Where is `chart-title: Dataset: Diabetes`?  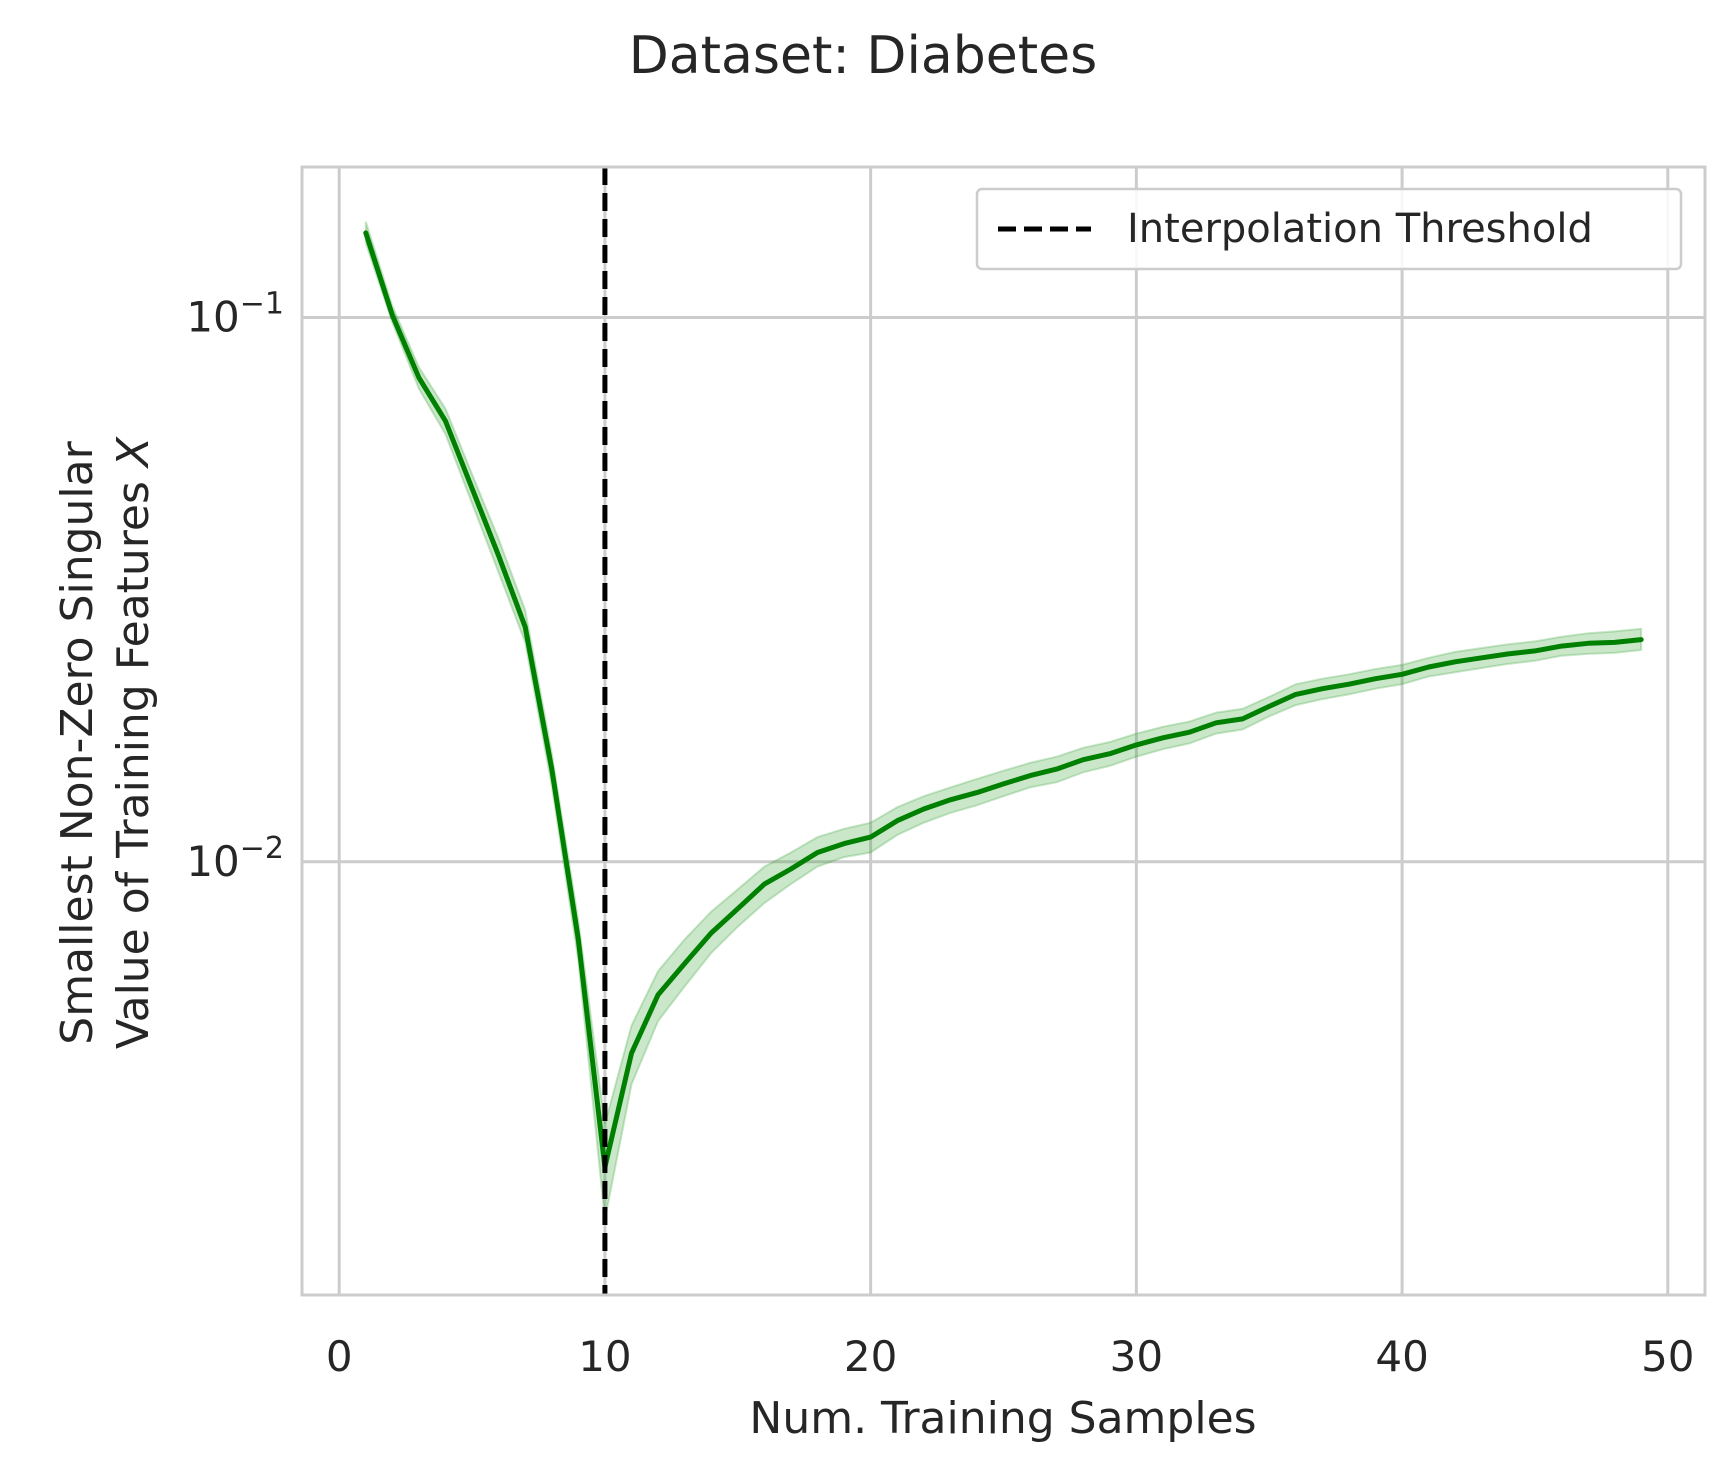 chart-title: Dataset: Diabetes is located at coordinates (863, 56).